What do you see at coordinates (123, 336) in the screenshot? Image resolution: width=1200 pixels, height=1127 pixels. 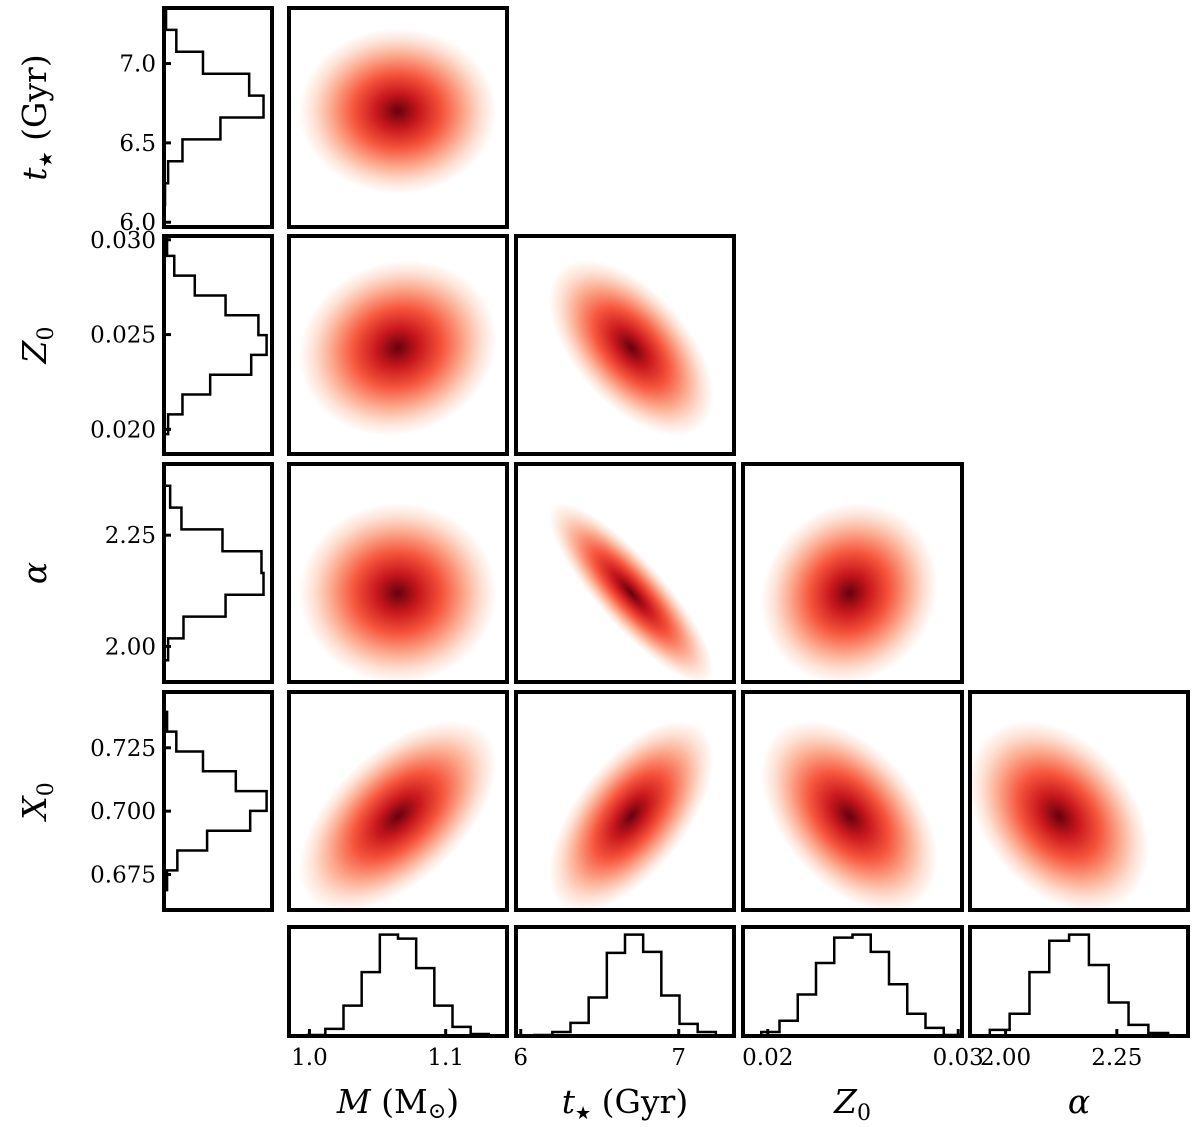 I see `y-tick-label-Z: 0.025` at bounding box center [123, 336].